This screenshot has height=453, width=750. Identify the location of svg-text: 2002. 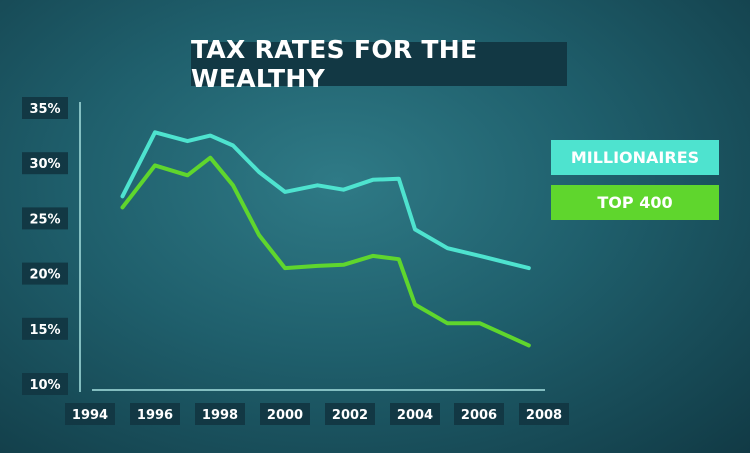
(350, 415).